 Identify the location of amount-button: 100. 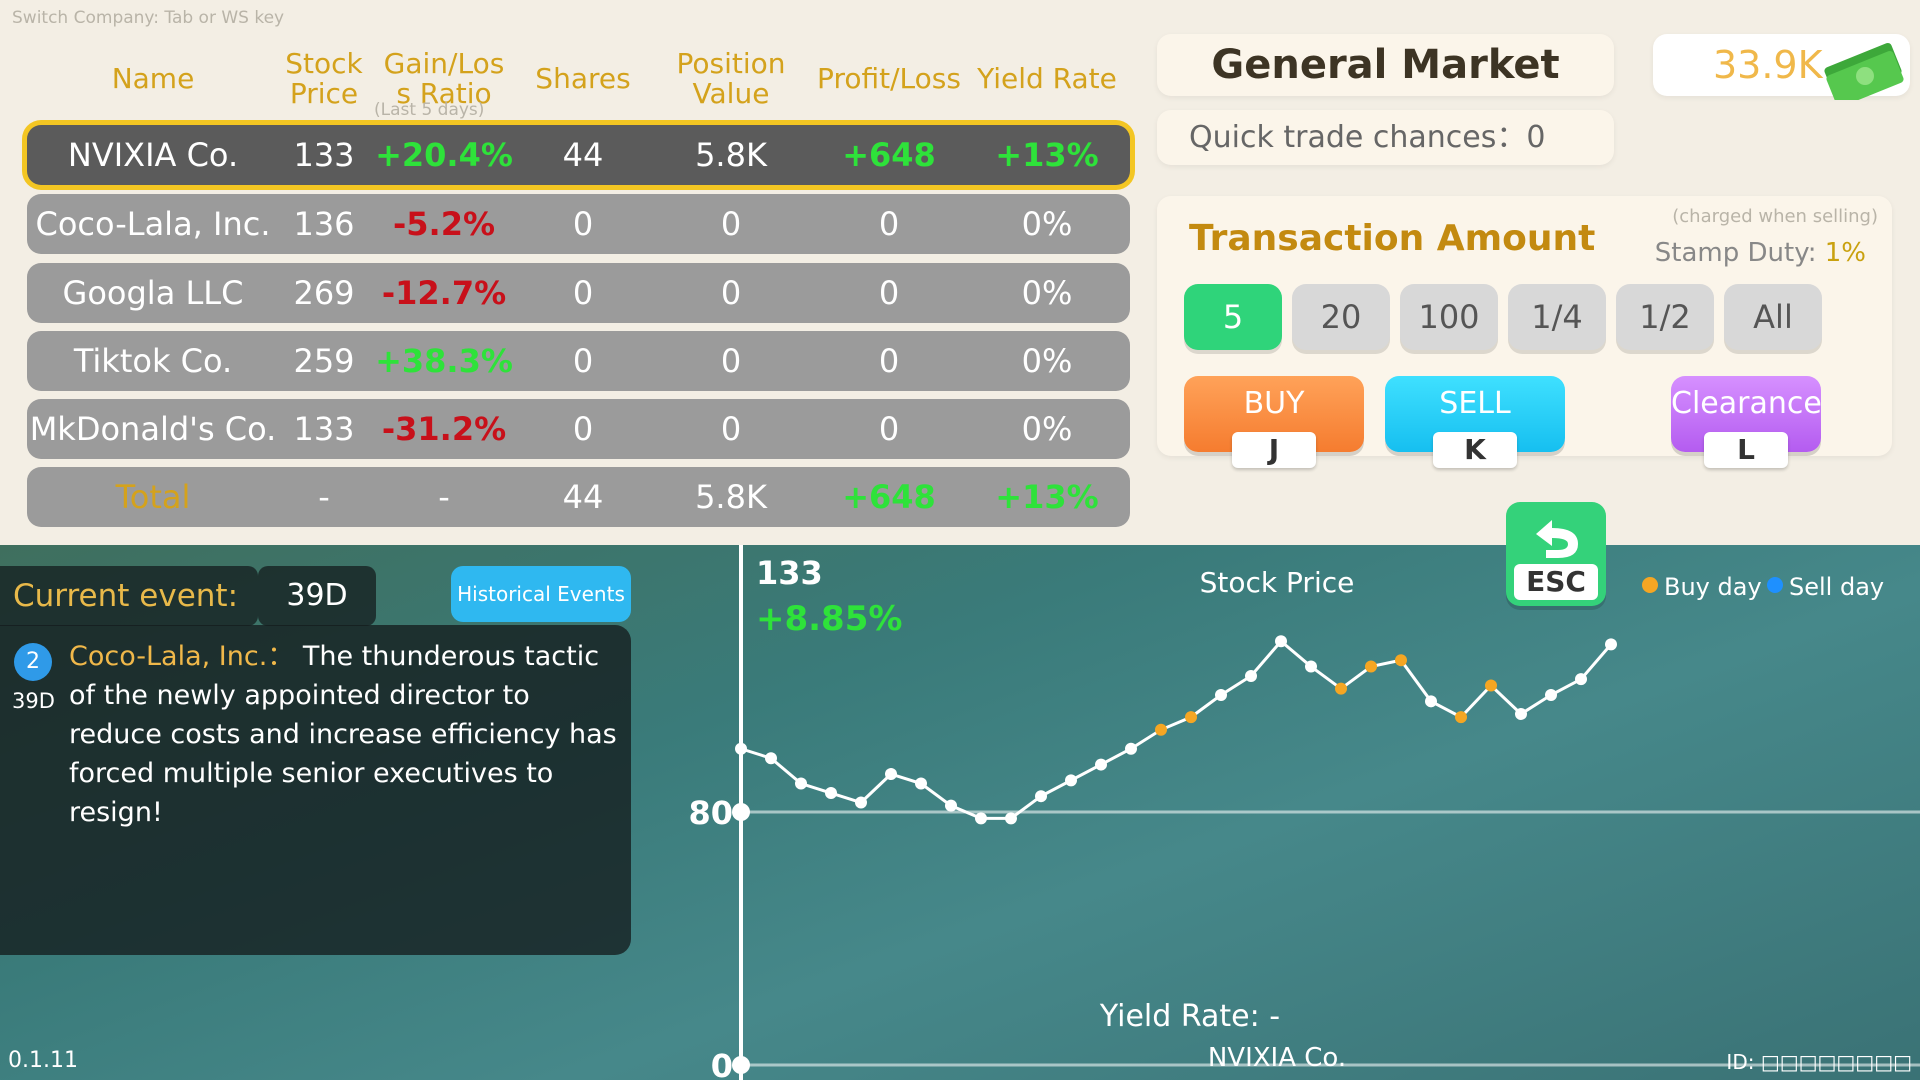
(1449, 317).